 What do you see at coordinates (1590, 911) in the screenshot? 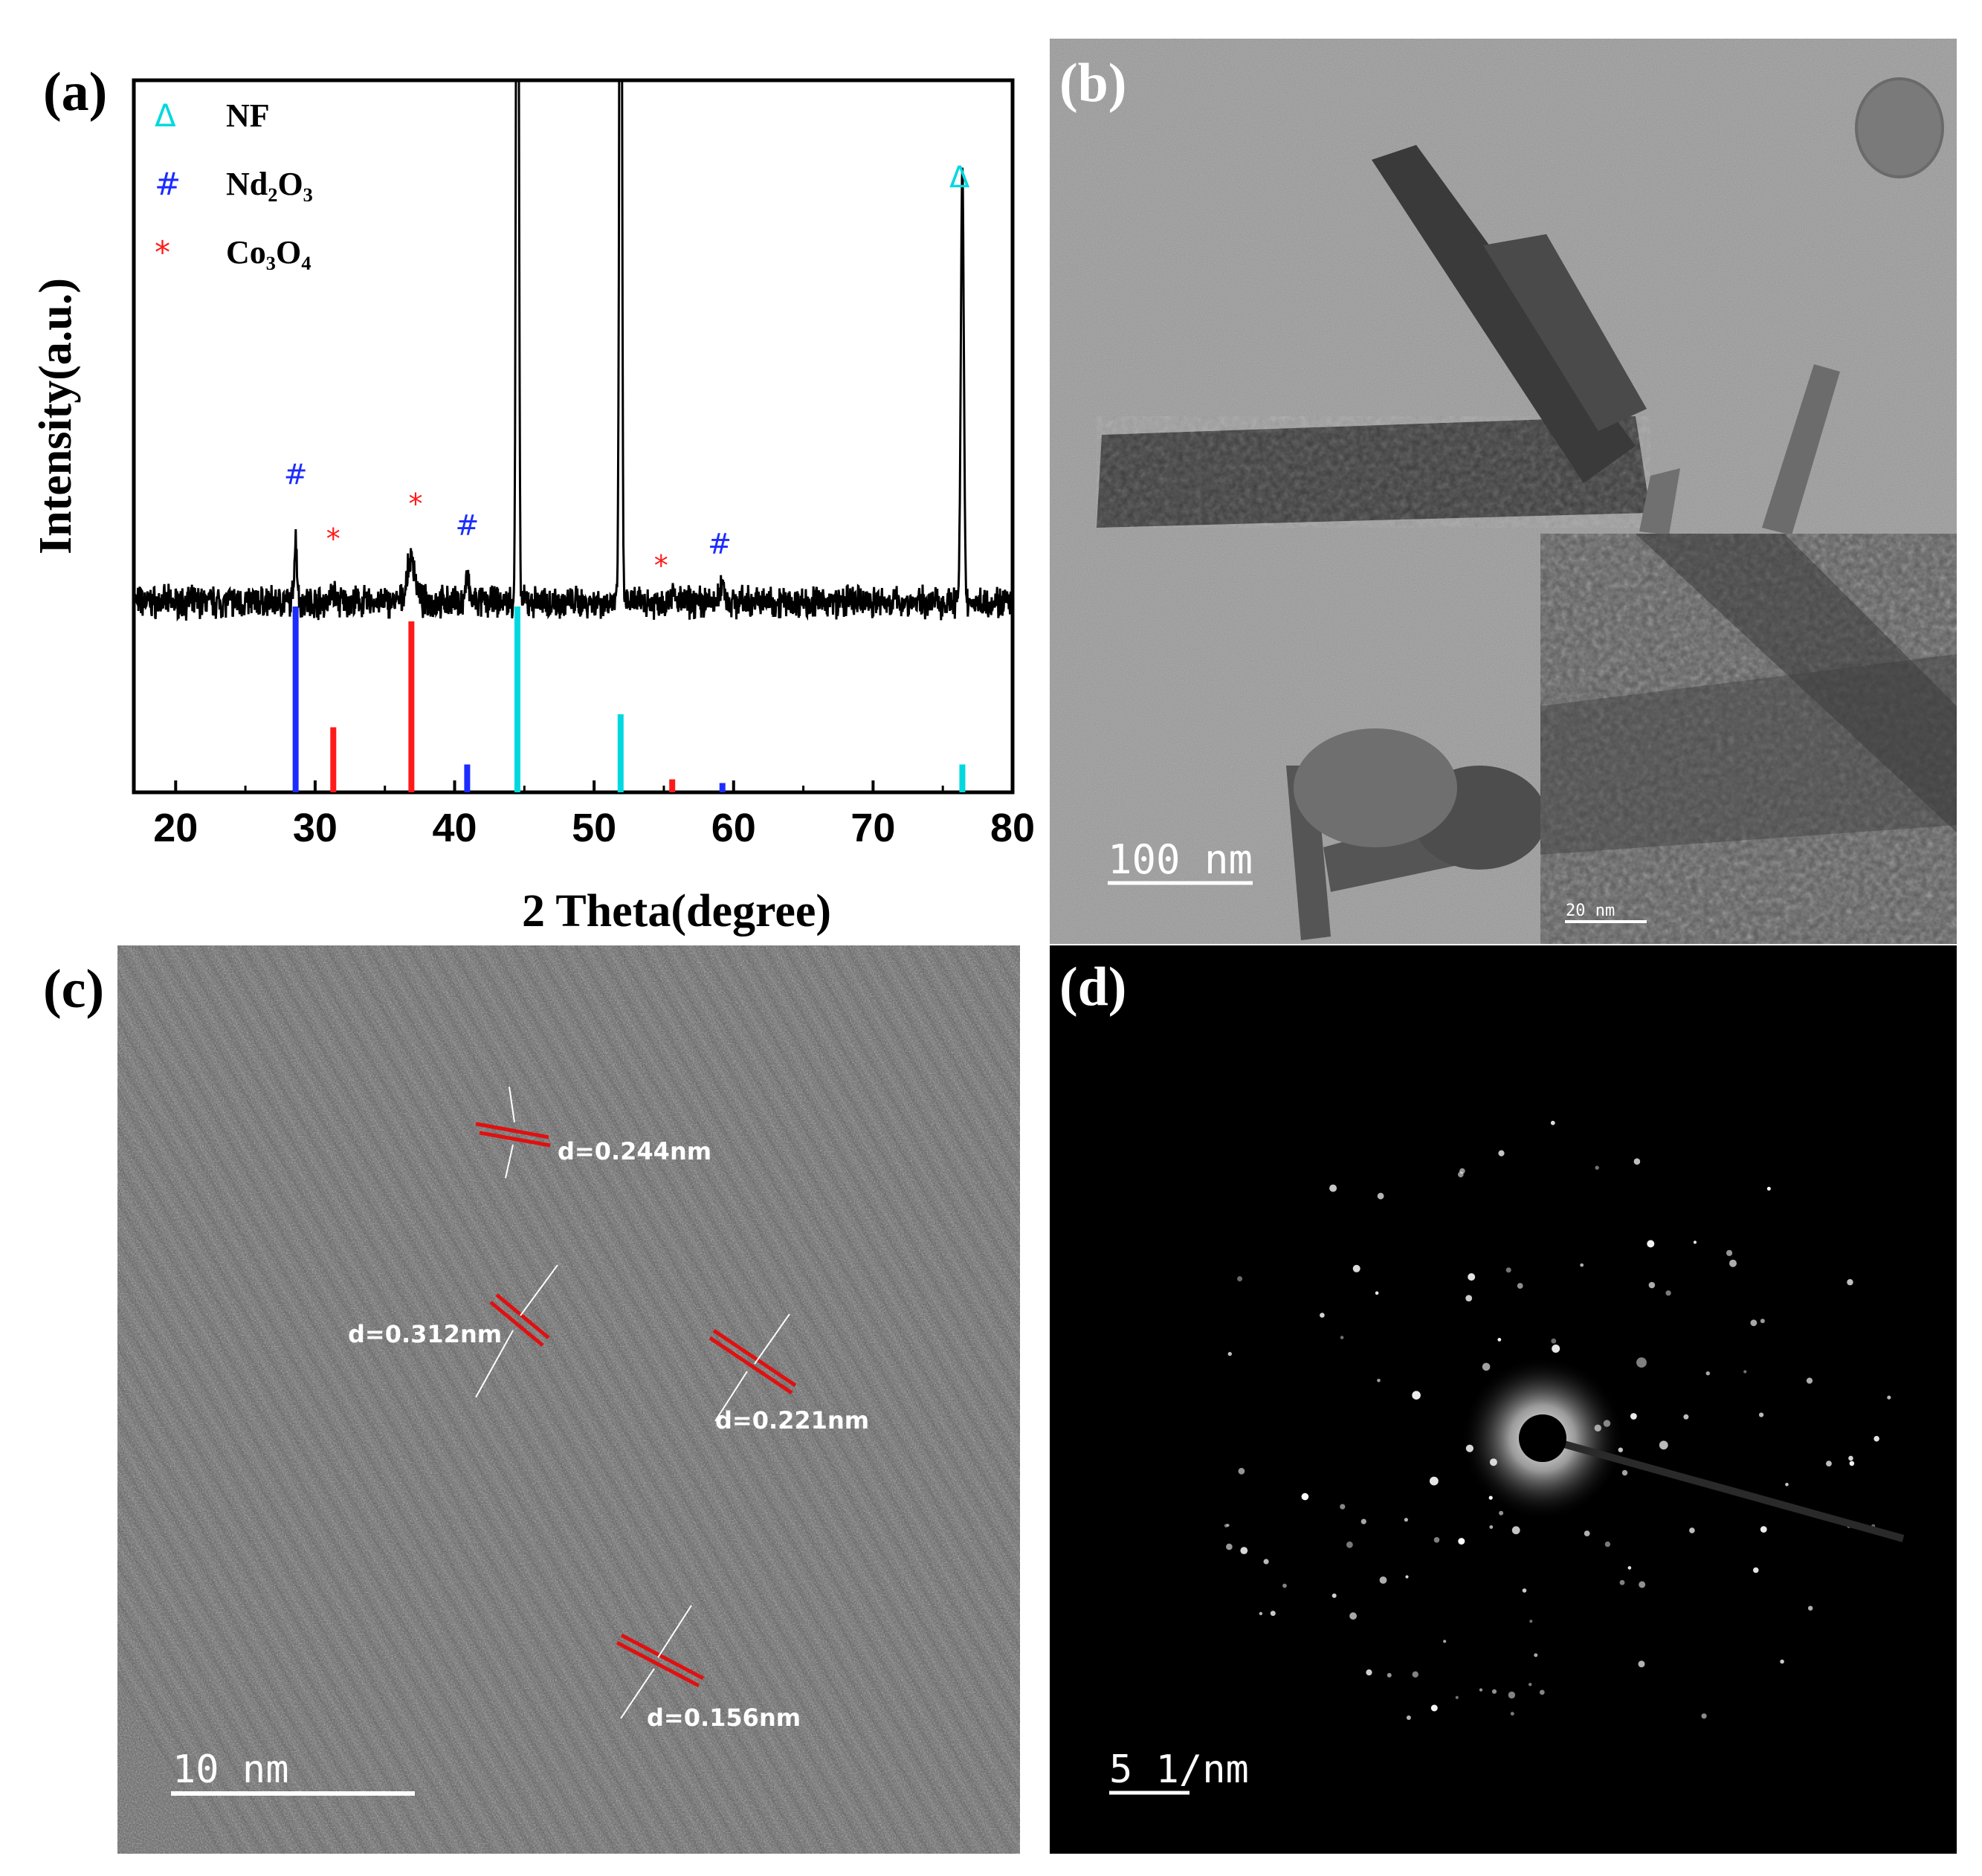
I see `inset-scalebar-label: 20 nm` at bounding box center [1590, 911].